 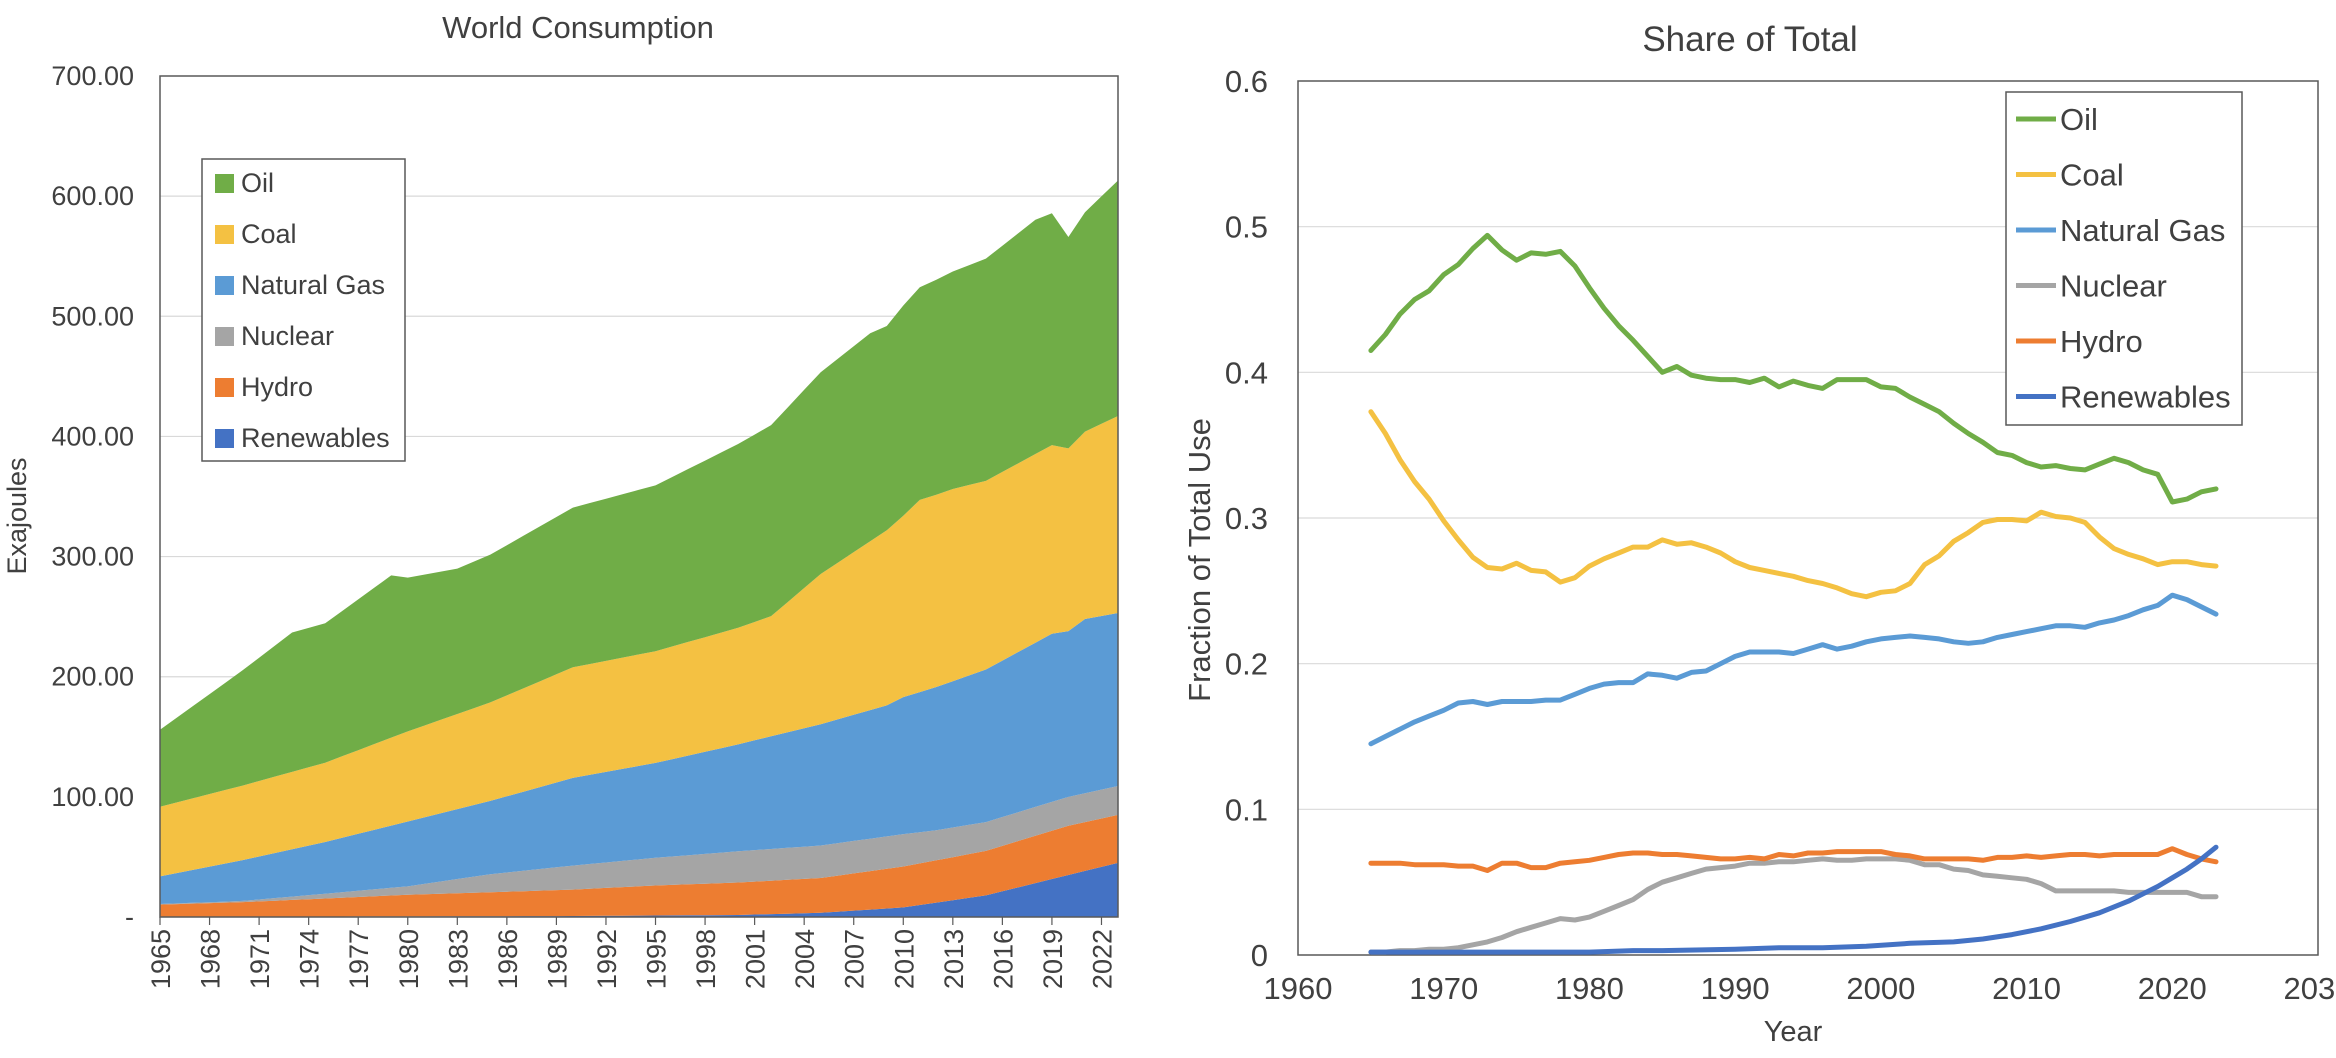 I want to click on area-hydro, so click(x=639, y=865).